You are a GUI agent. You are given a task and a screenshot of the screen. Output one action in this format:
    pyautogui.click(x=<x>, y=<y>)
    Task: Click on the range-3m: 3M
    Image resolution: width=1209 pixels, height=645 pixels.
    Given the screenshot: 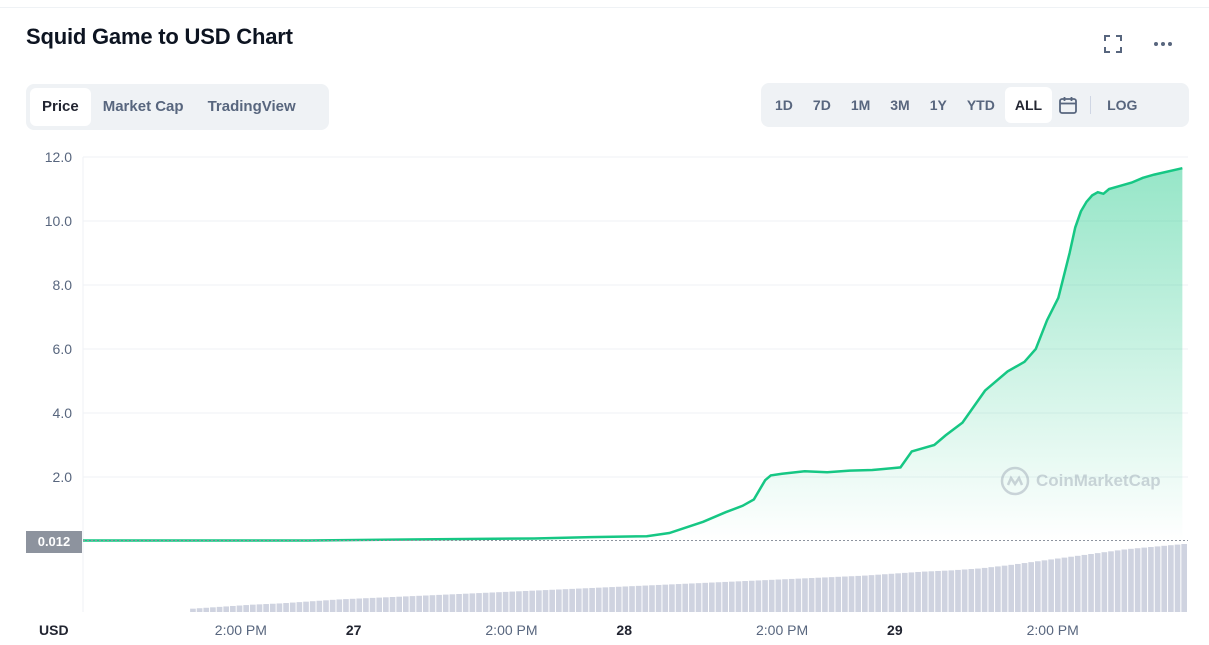 What is the action you would take?
    pyautogui.click(x=900, y=105)
    